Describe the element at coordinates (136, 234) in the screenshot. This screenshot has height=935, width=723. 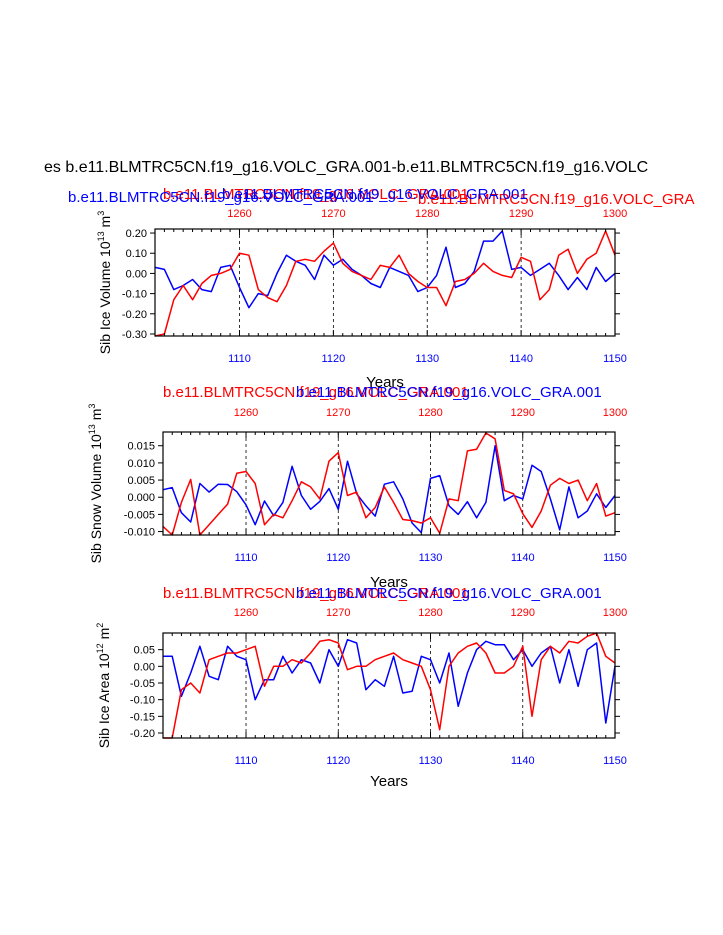
I see `y-tick-label: 0.20` at that location.